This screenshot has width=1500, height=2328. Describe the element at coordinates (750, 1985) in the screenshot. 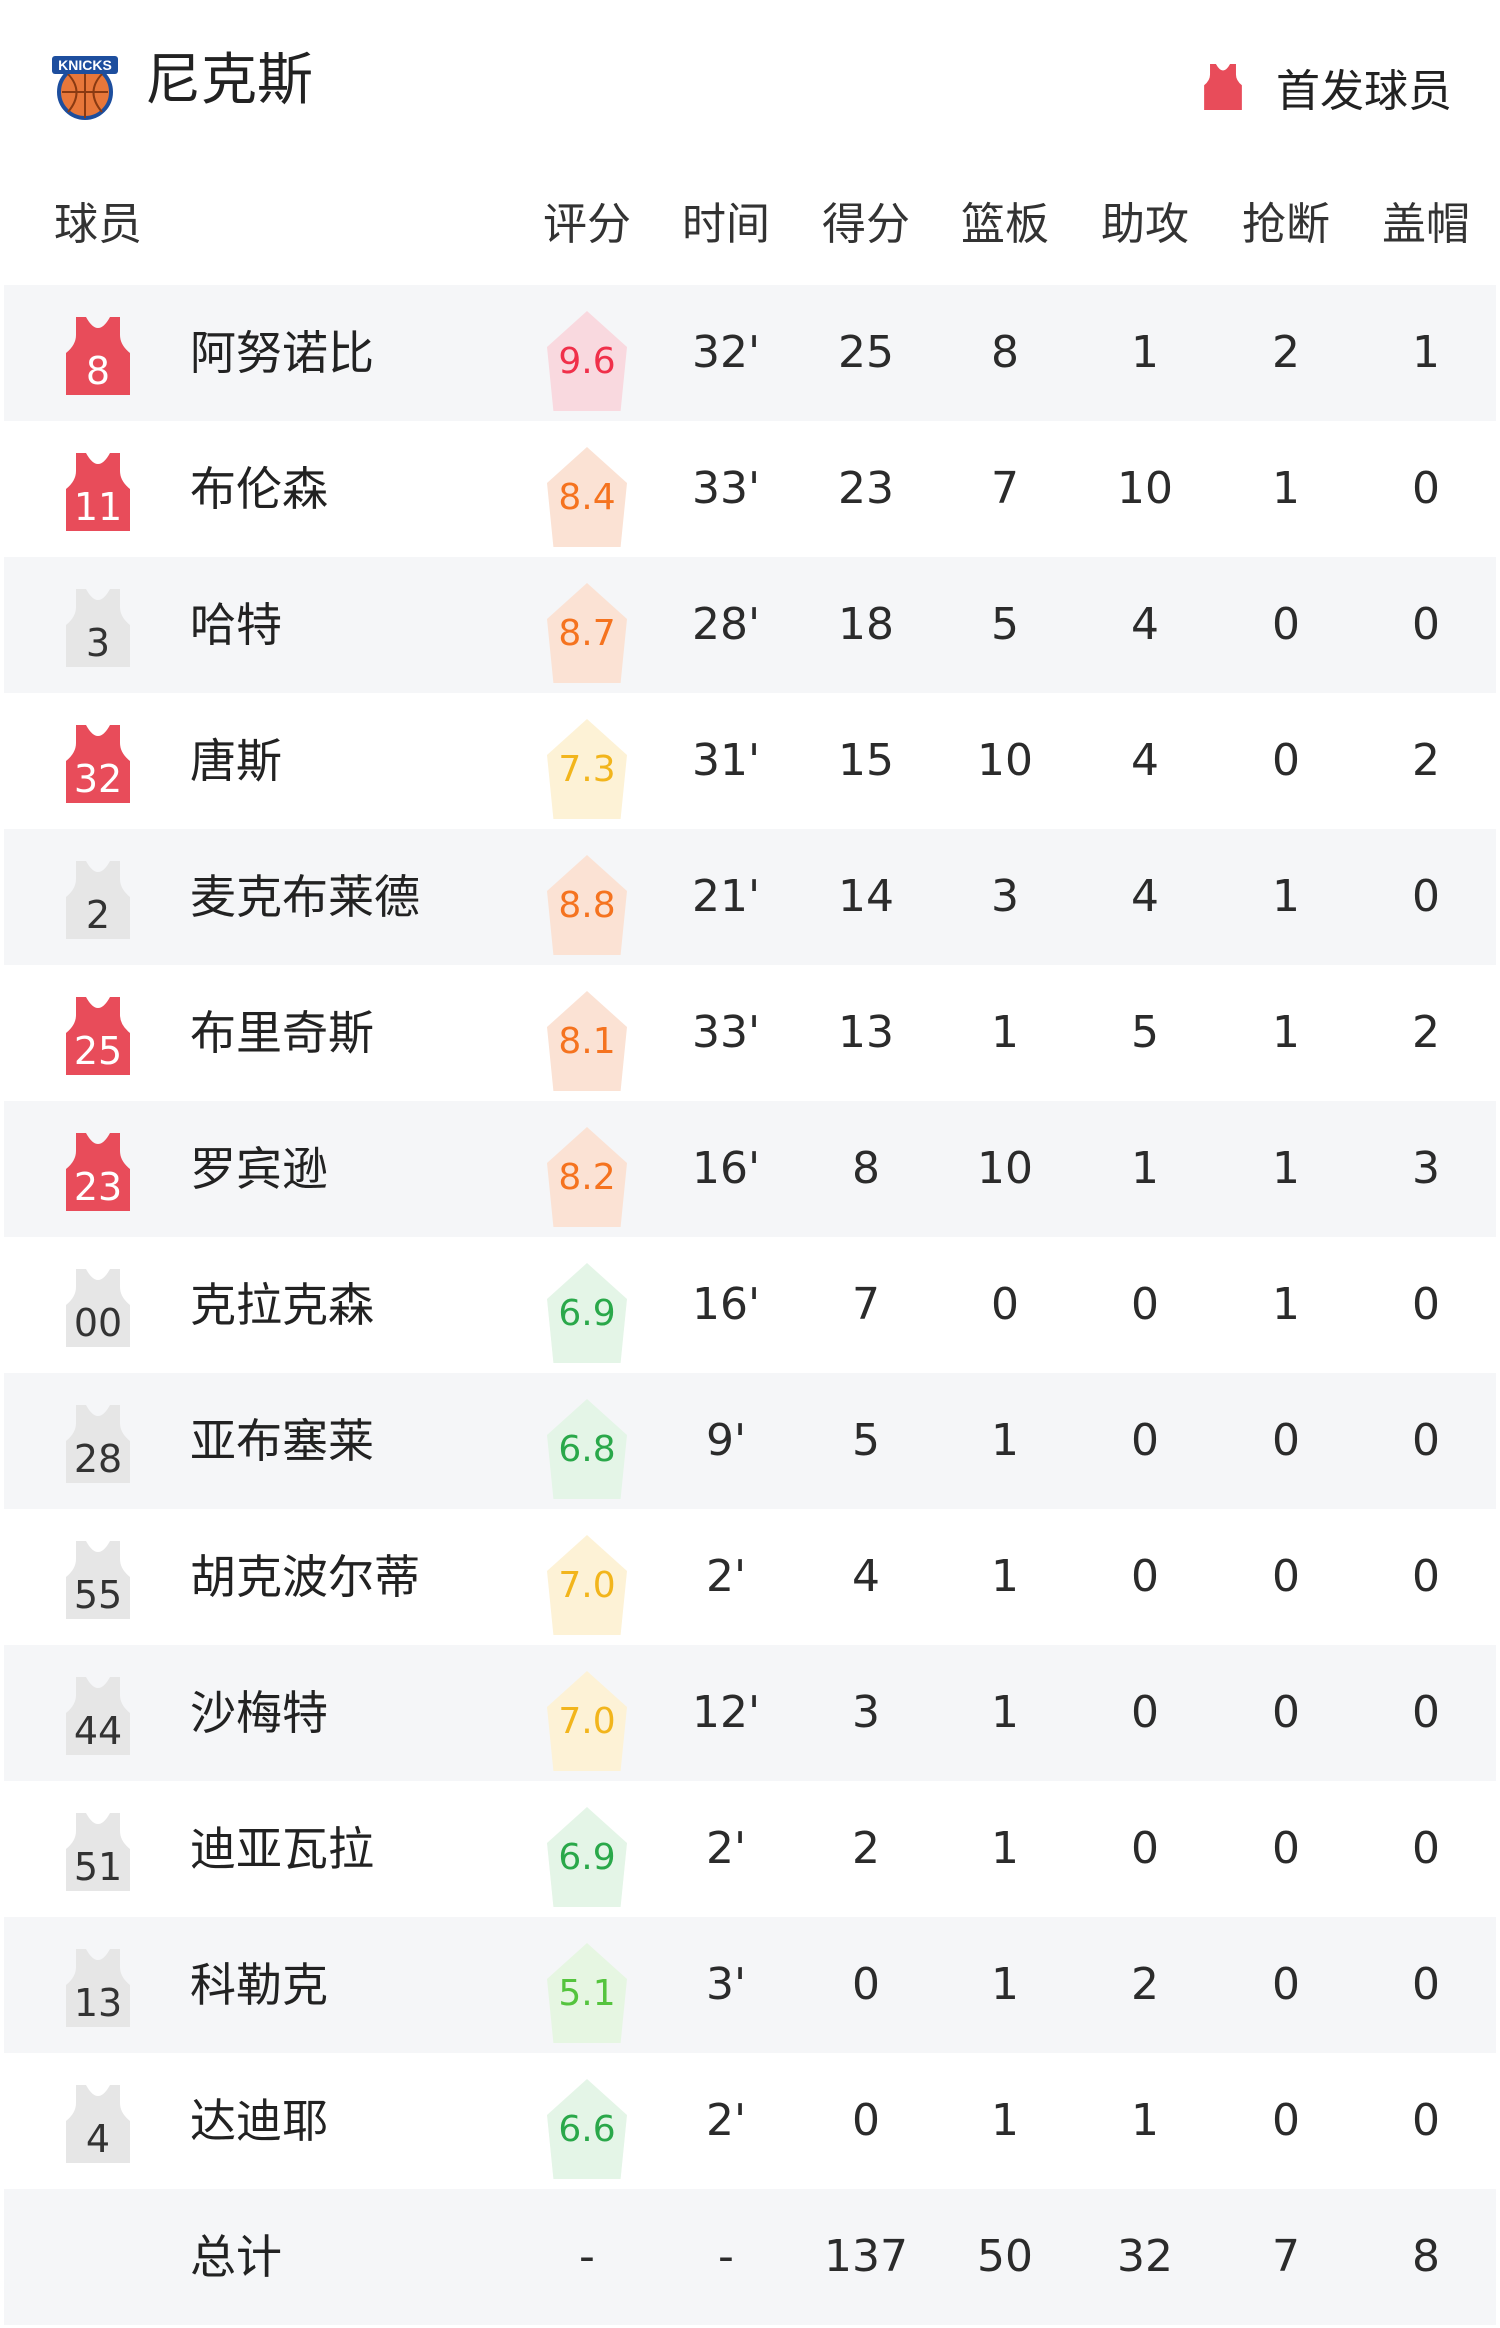

I see `player-row: 13 科勒克 5.1 3' 0 1 2 0 0` at that location.